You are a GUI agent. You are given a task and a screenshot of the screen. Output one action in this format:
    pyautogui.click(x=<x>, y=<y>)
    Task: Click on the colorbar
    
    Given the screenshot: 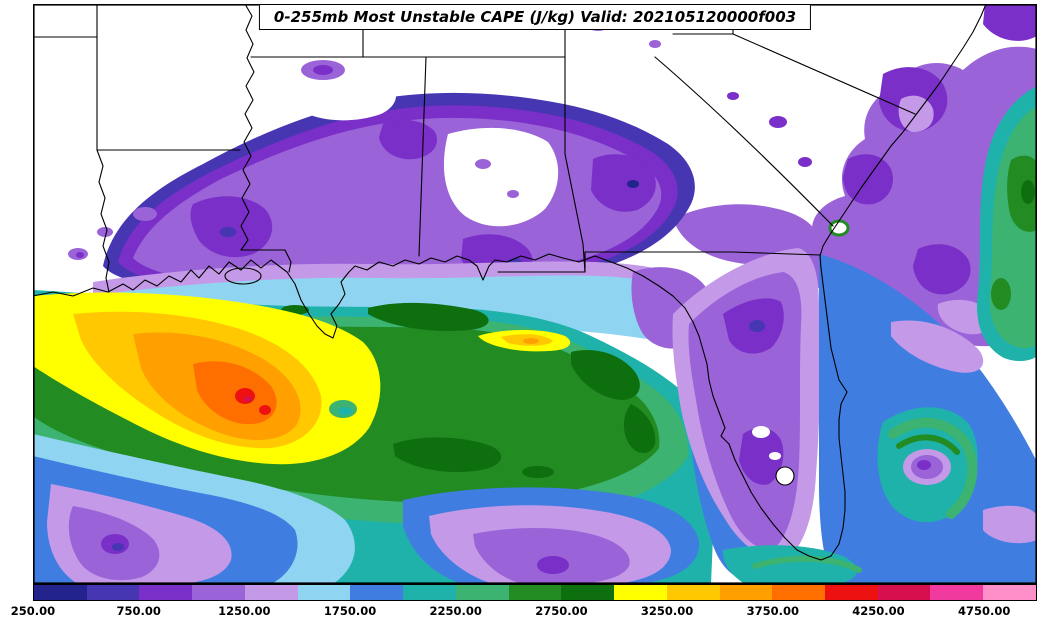 What is the action you would take?
    pyautogui.click(x=535, y=592)
    